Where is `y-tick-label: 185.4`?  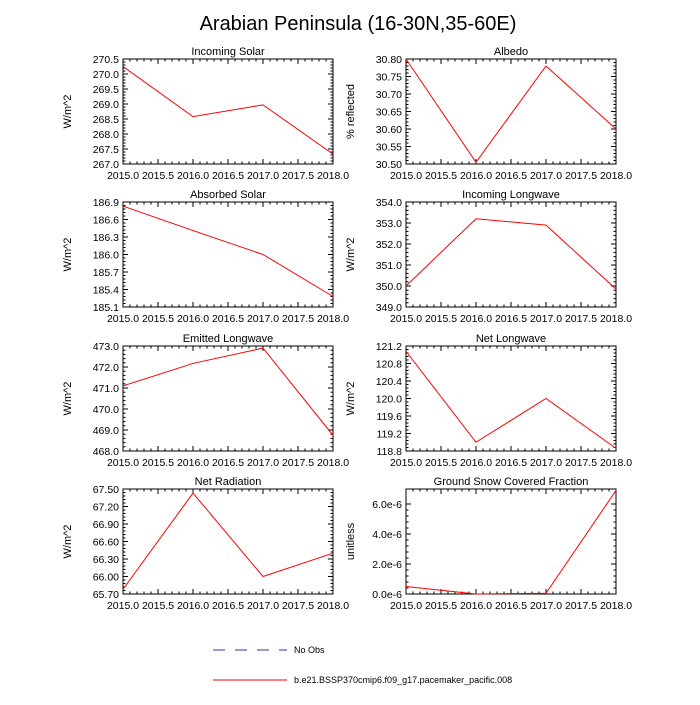
y-tick-label: 185.4 is located at coordinates (106, 291).